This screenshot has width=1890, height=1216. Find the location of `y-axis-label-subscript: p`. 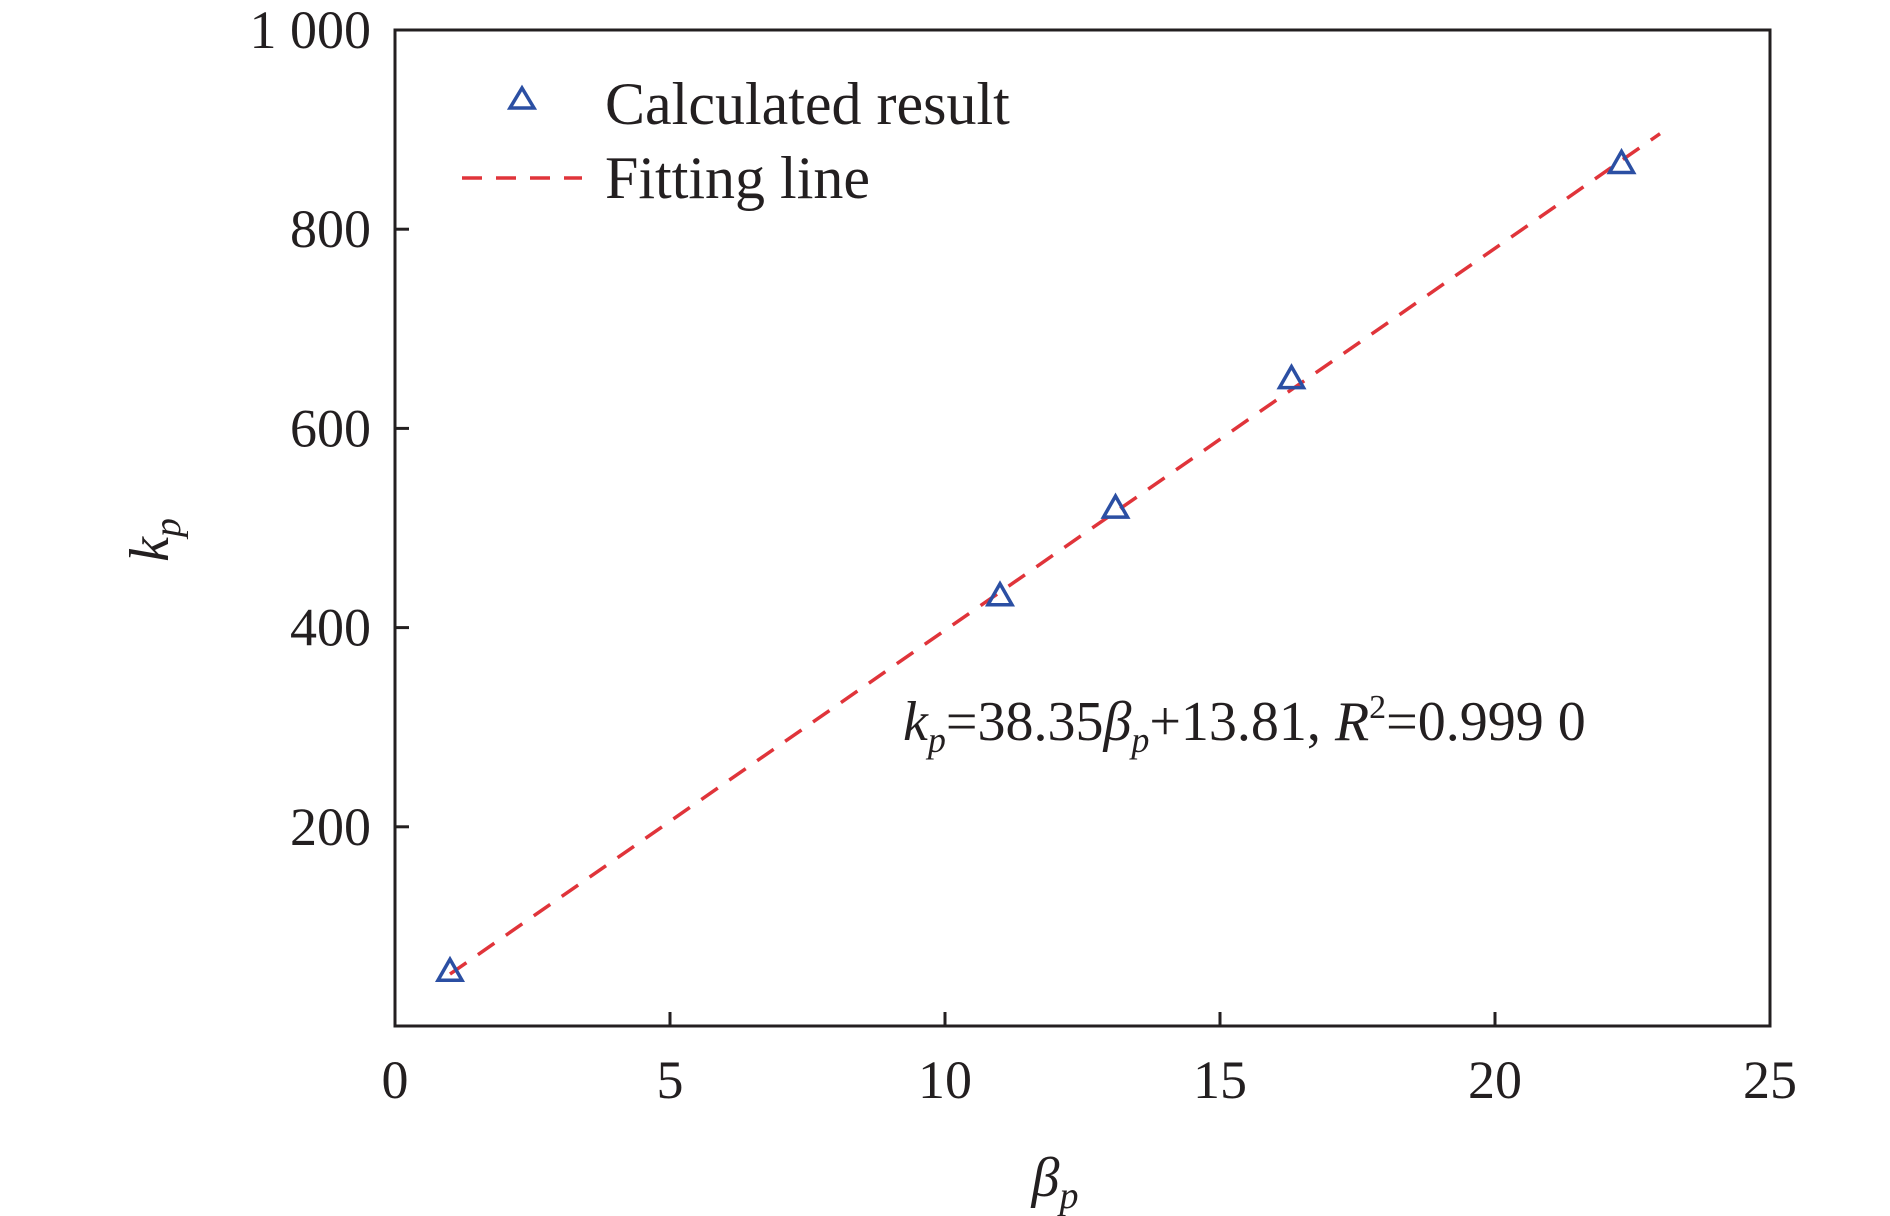

y-axis-label-subscript: p is located at coordinates (168, 529).